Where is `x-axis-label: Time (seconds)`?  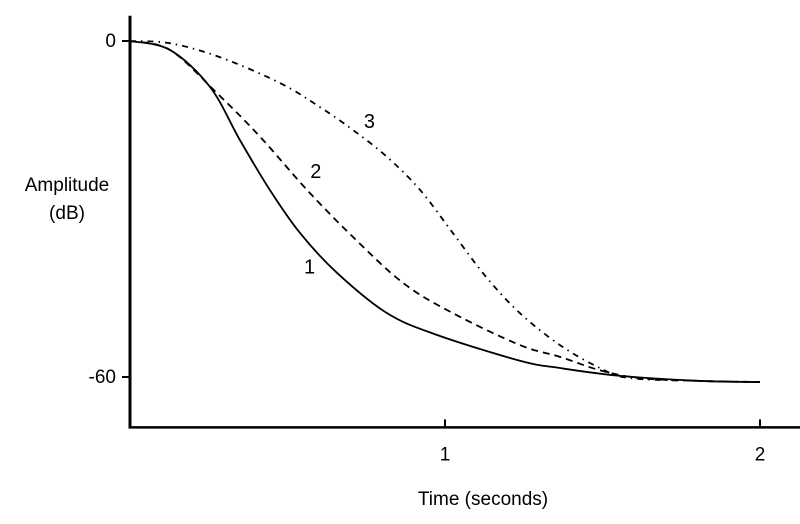 x-axis-label: Time (seconds) is located at coordinates (483, 499).